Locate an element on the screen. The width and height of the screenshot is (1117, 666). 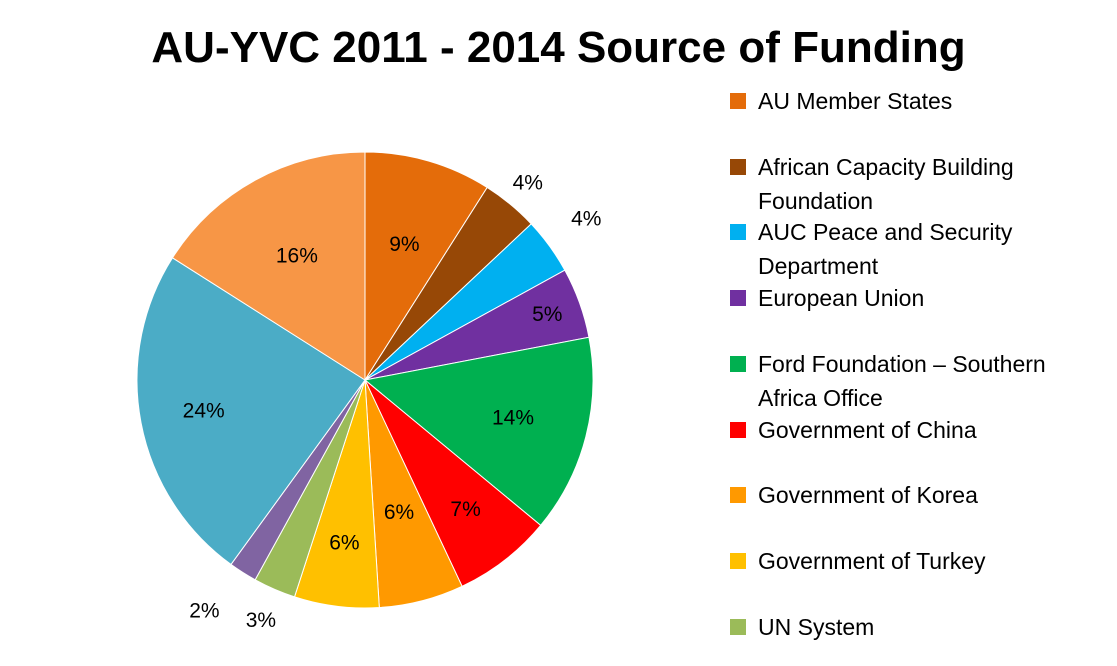
slice-label: 24% is located at coordinates (204, 410).